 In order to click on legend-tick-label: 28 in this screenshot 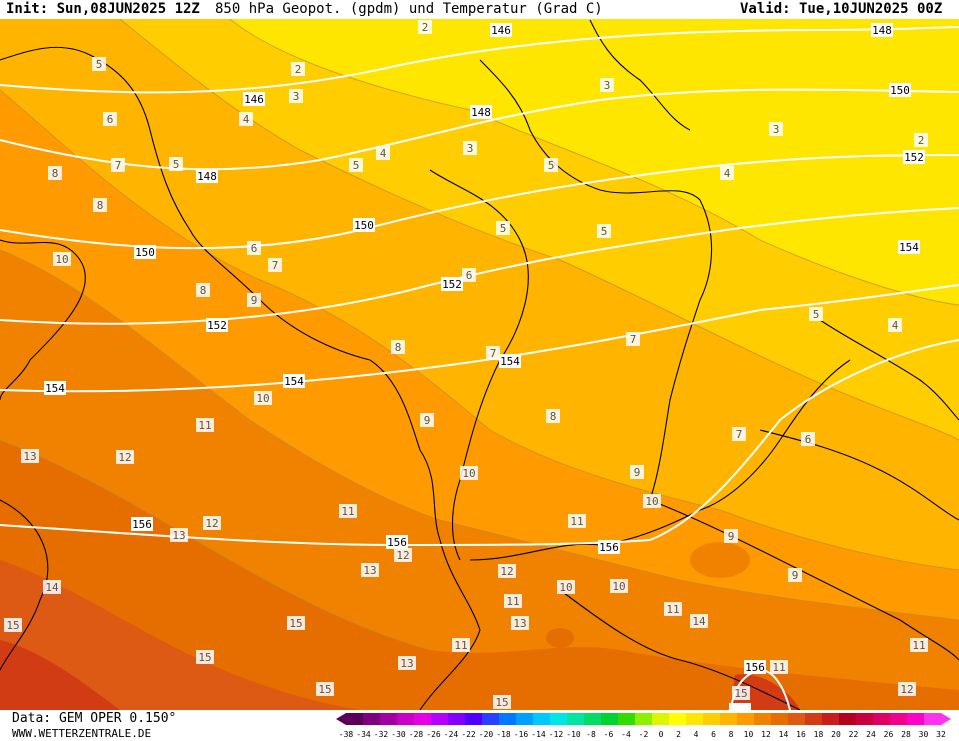, I will do `click(906, 734)`.